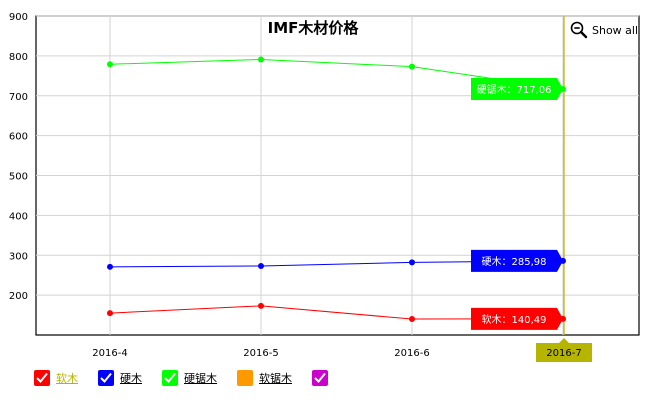  Describe the element at coordinates (275, 378) in the screenshot. I see `legend-label: 软锯木` at that location.